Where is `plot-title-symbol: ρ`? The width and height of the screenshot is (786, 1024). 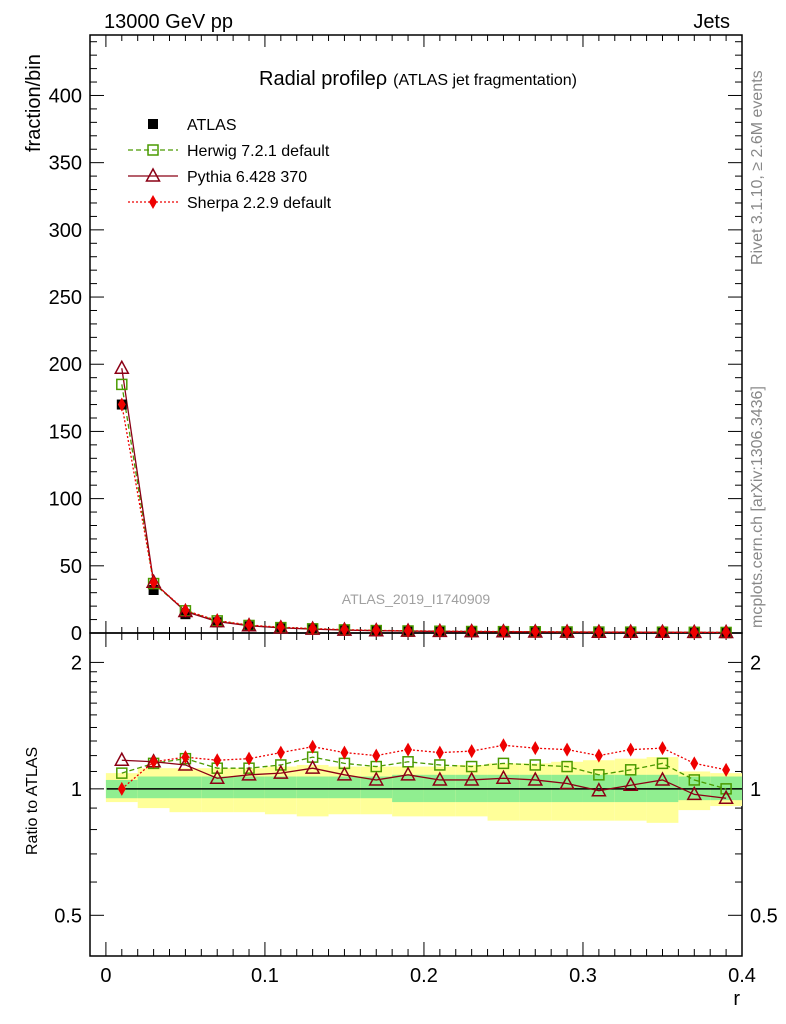
plot-title-symbol: ρ is located at coordinates (381, 79).